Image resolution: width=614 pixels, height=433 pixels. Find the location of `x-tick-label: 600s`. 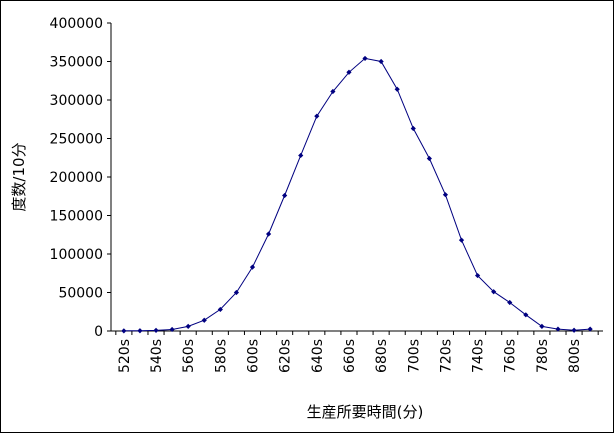

x-tick-label: 600s is located at coordinates (253, 356).